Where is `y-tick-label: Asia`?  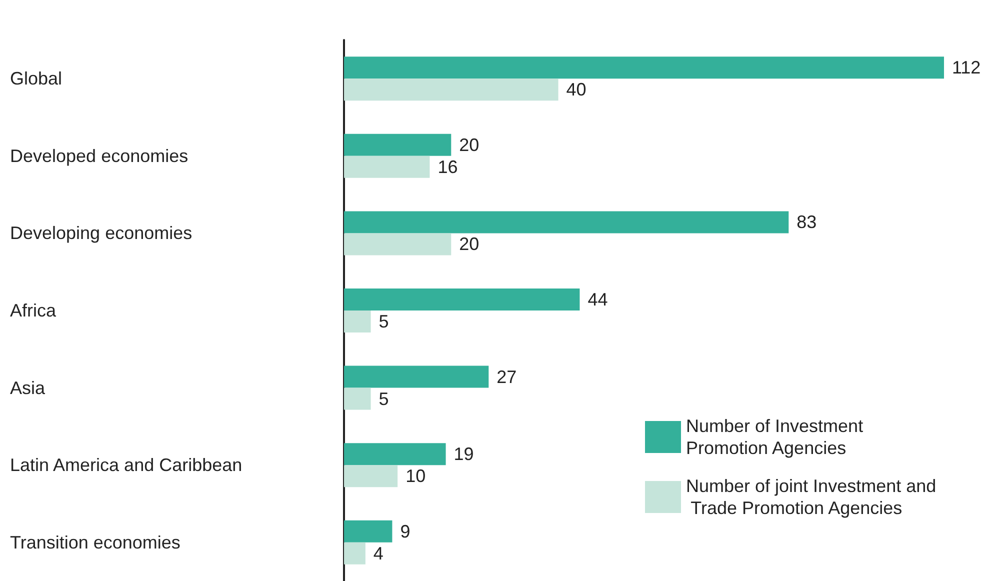
y-tick-label: Asia is located at coordinates (28, 388).